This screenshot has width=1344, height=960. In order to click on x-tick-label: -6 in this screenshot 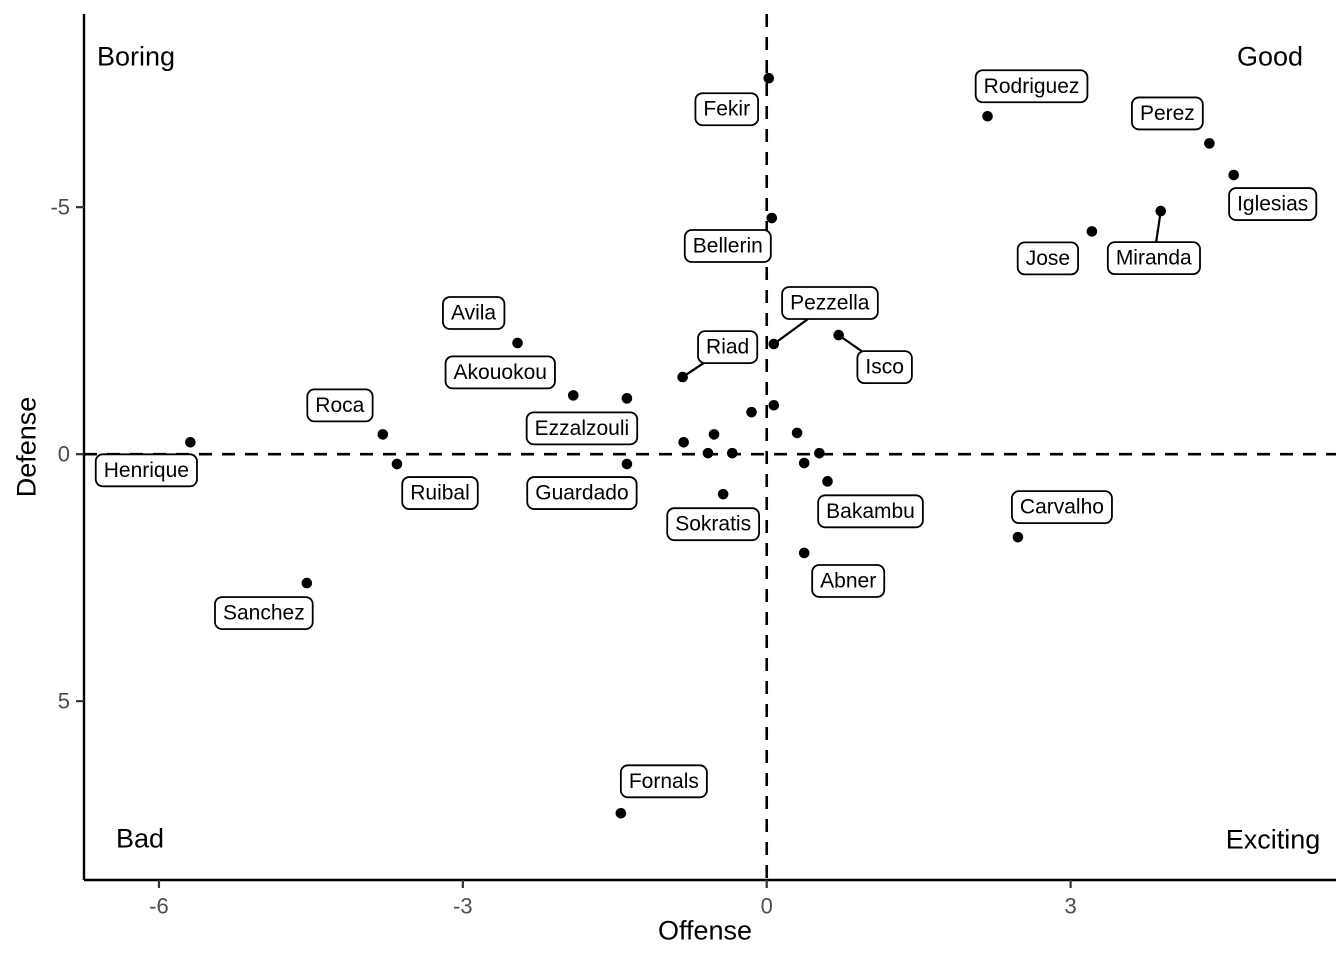, I will do `click(159, 906)`.